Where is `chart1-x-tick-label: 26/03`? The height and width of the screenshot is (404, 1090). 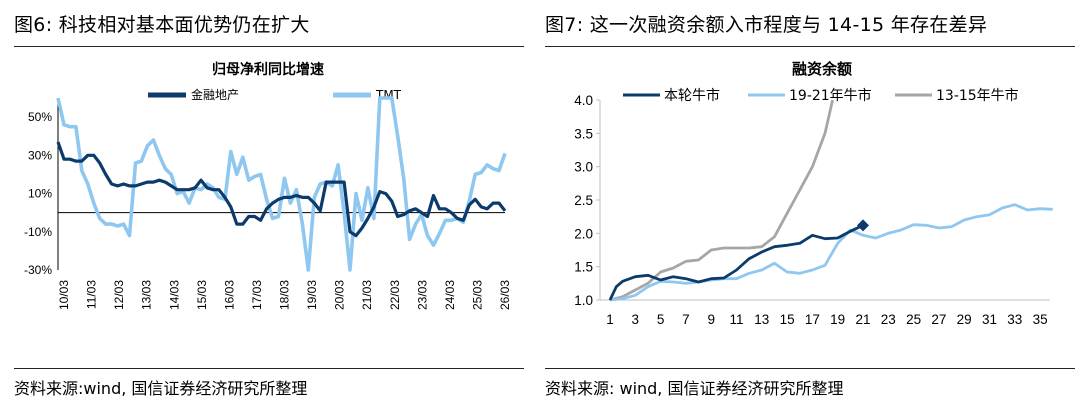
chart1-x-tick-label: 26/03 is located at coordinates (505, 295).